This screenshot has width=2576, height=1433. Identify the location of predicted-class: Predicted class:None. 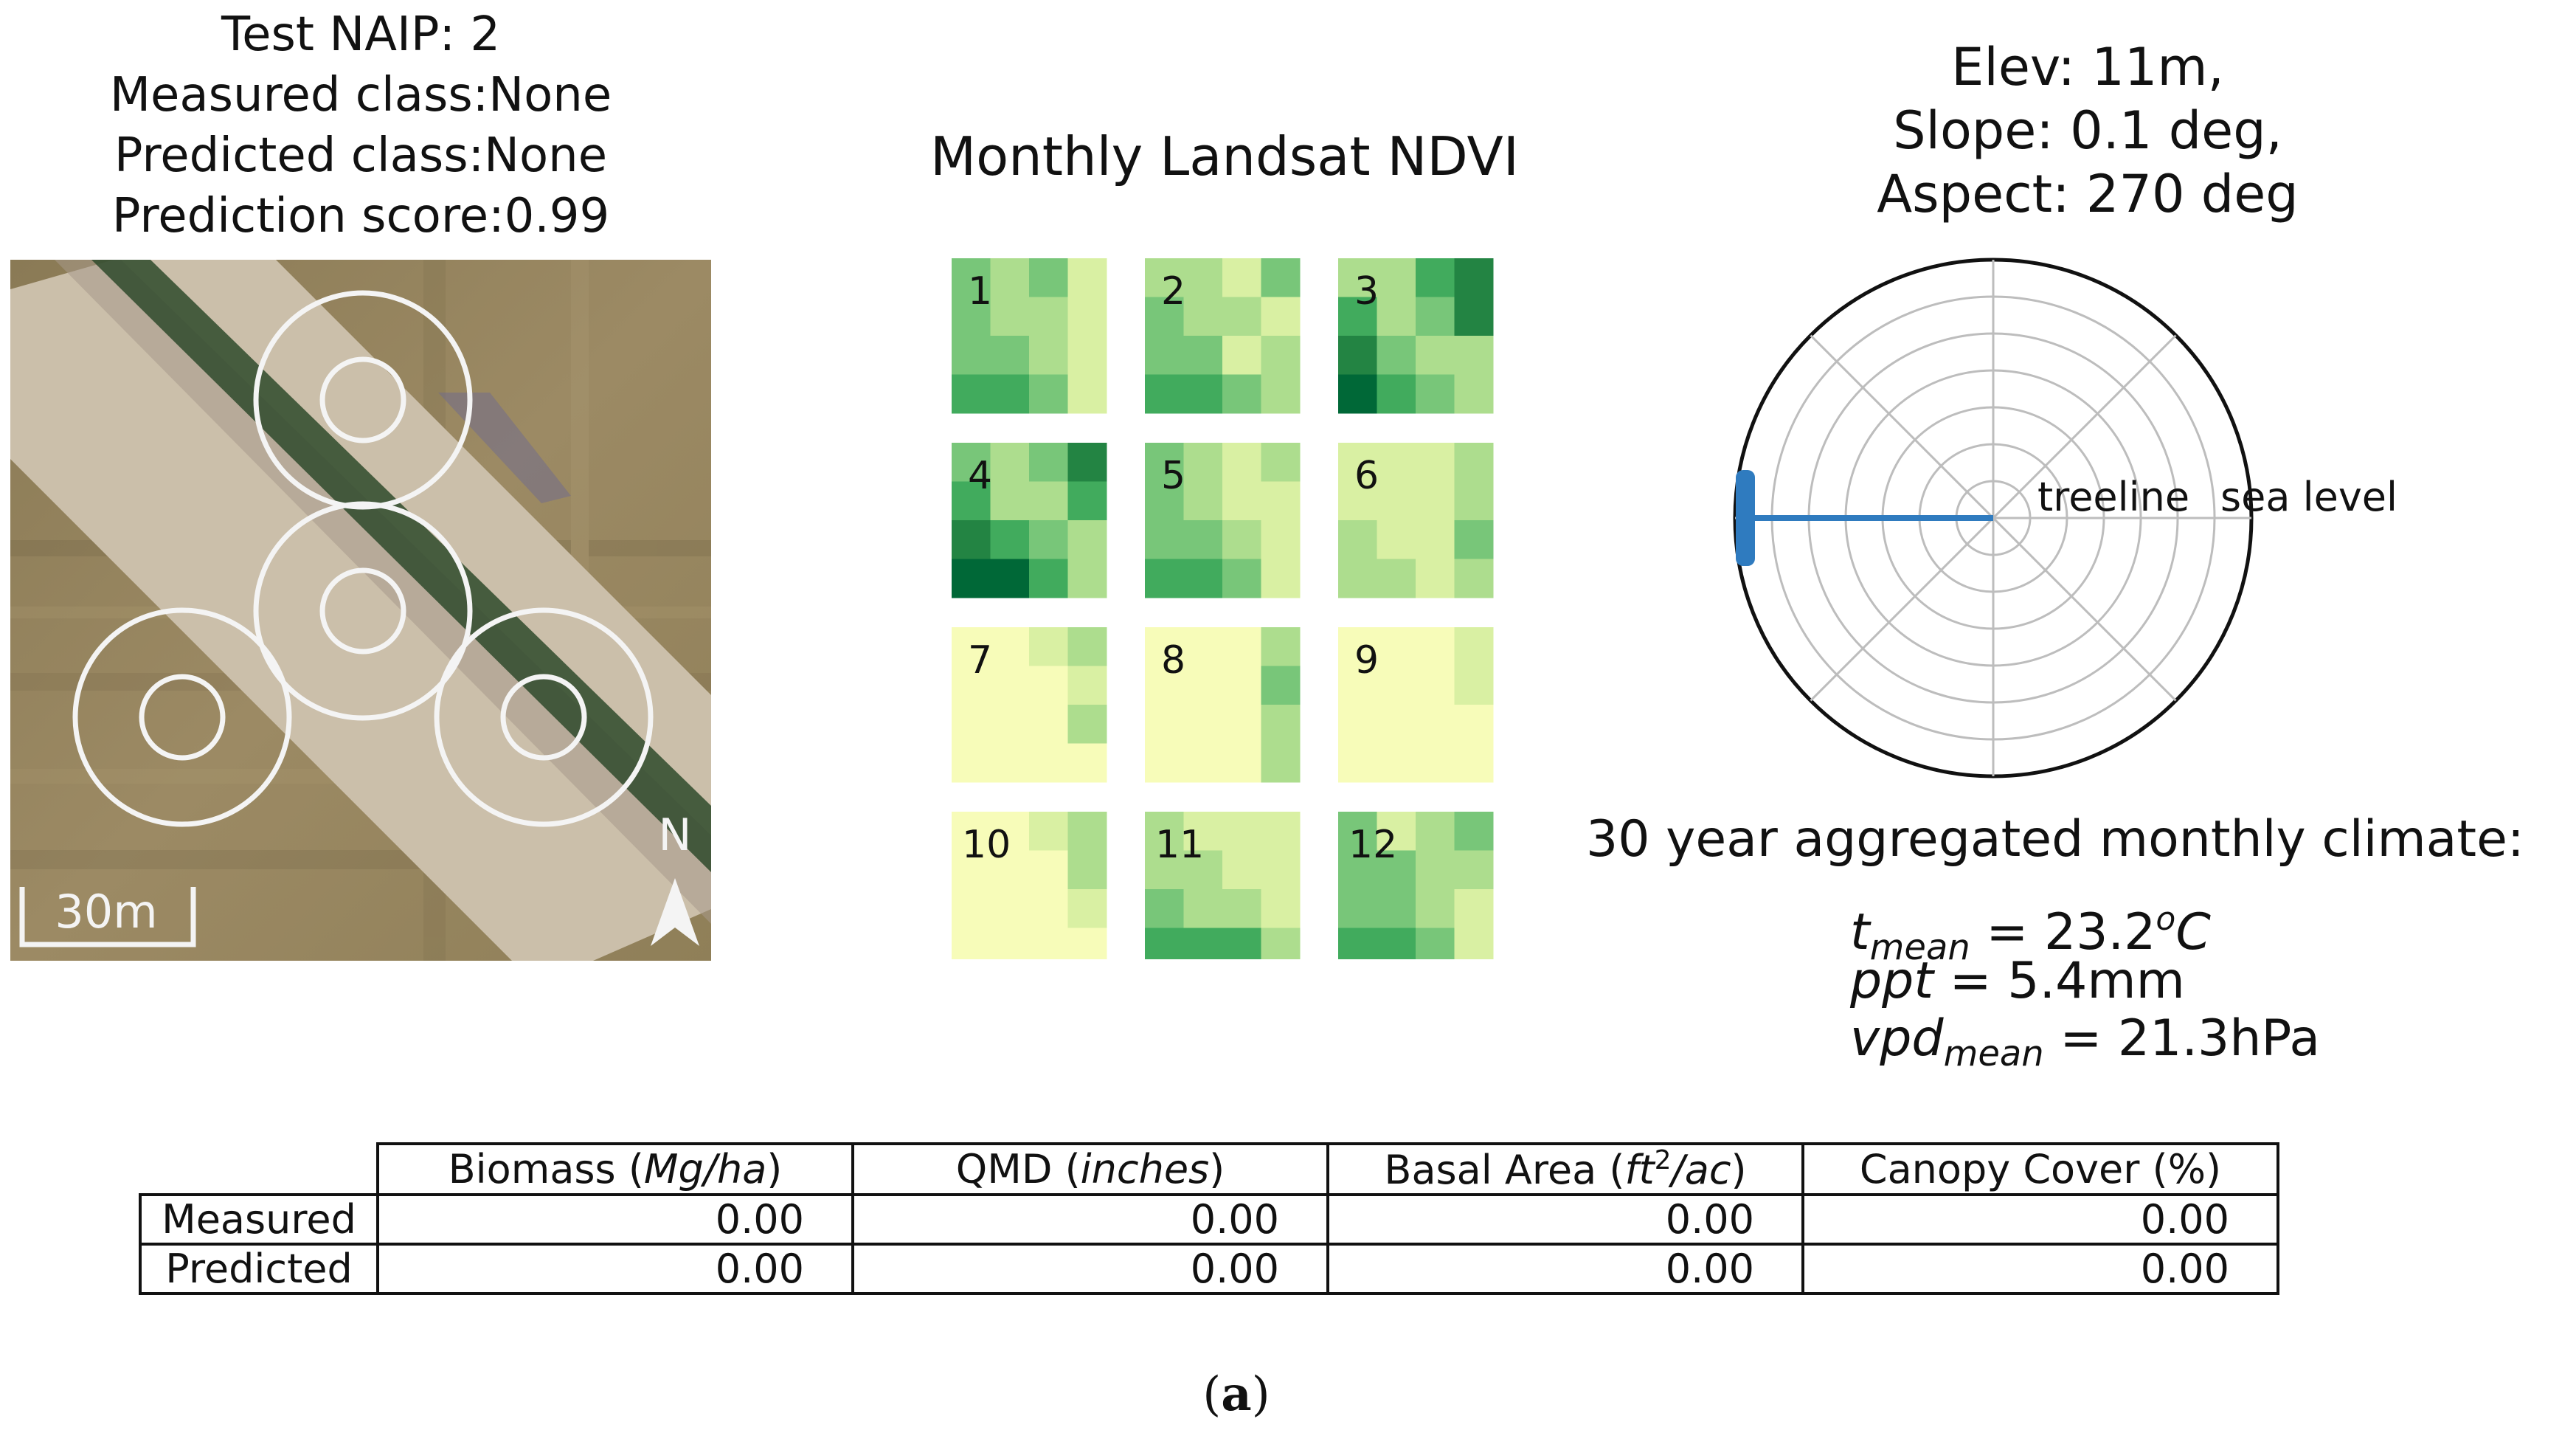
(361, 155).